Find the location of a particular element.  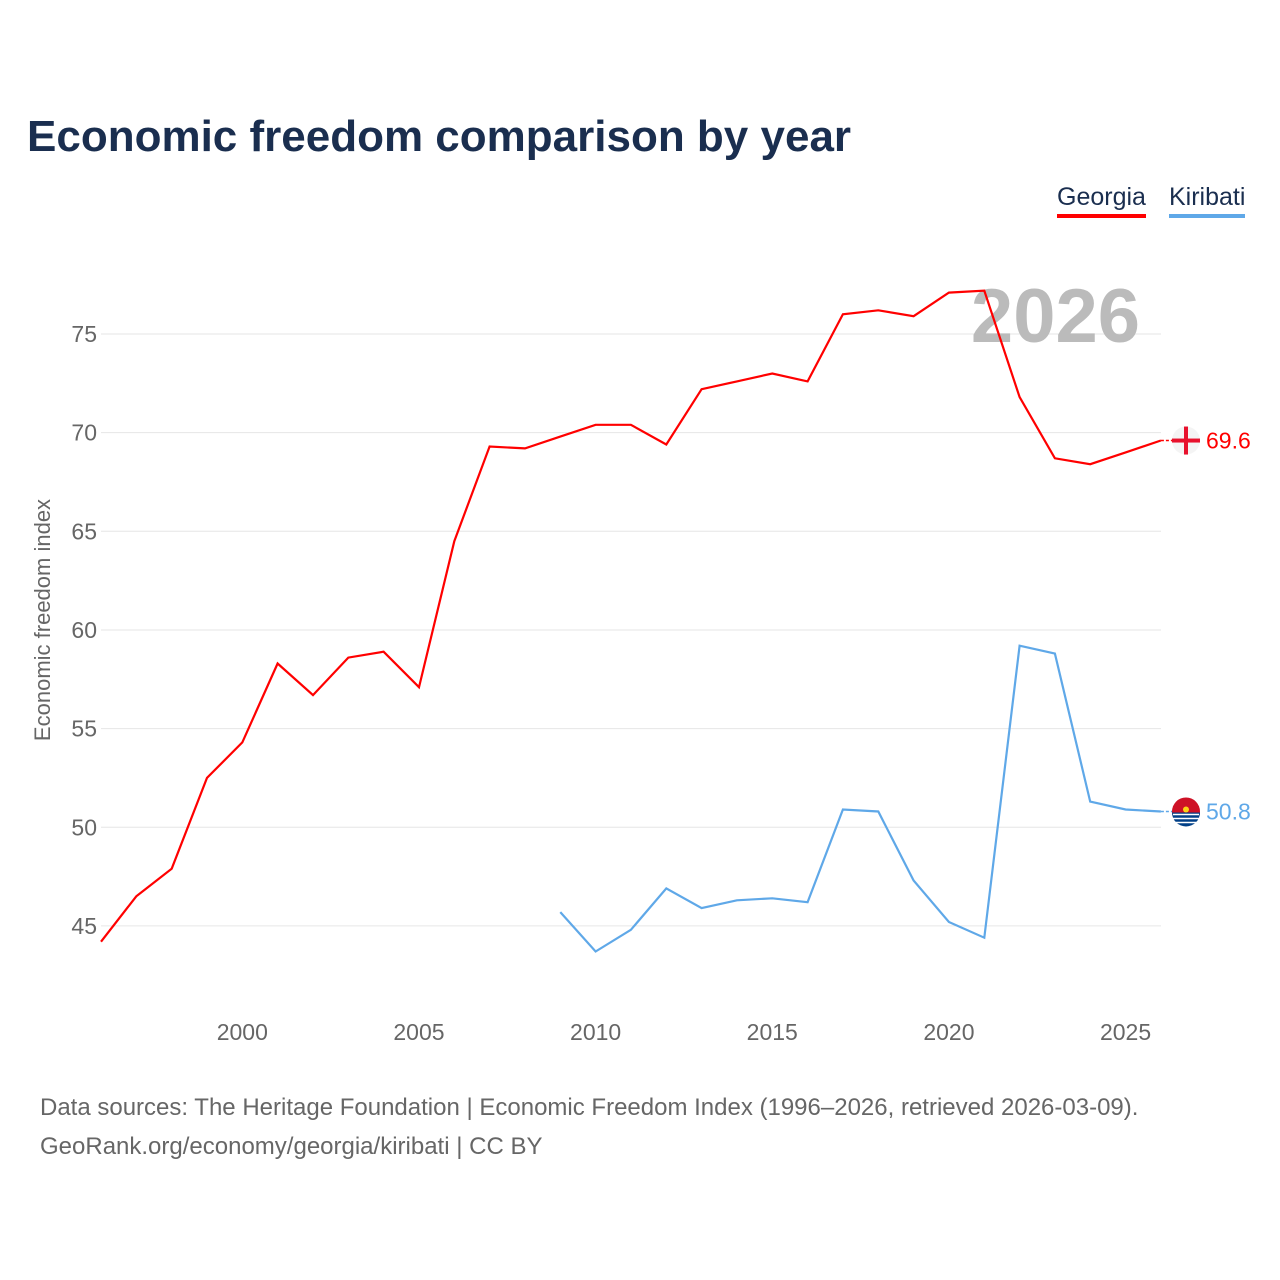

y-tick-label: 45 is located at coordinates (84, 926).